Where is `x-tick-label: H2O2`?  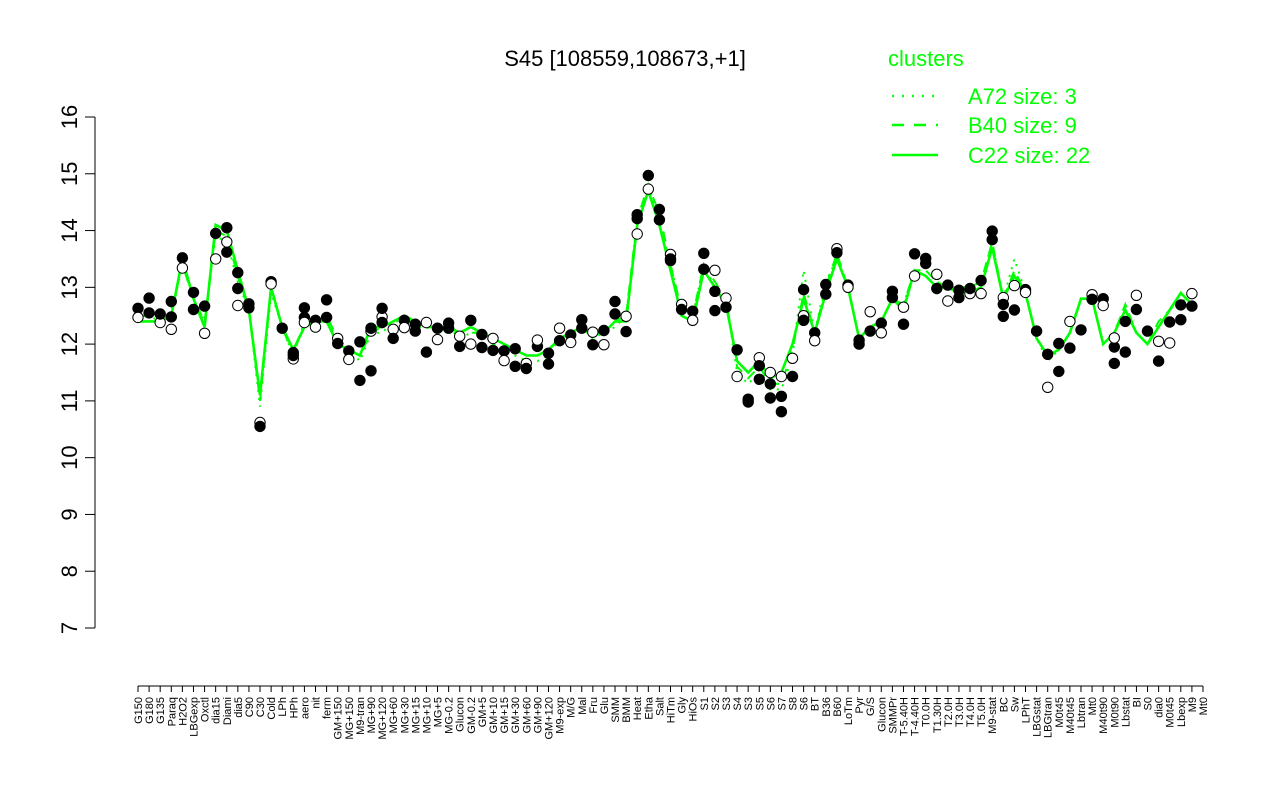 x-tick-label: H2O2 is located at coordinates (183, 711).